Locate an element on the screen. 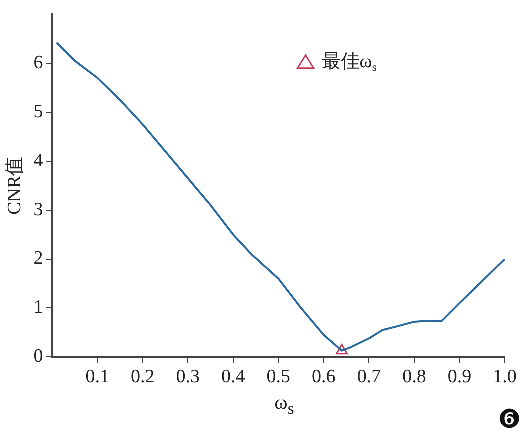 The image size is (529, 437). x-tick-label: 0.5 is located at coordinates (278, 377).